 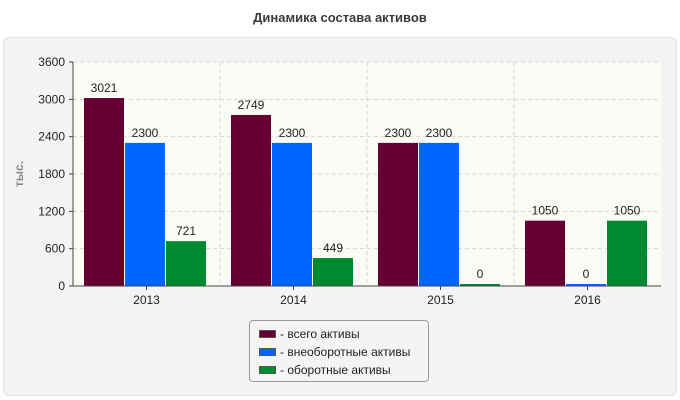 What do you see at coordinates (333, 248) in the screenshot?
I see `data-label: 449` at bounding box center [333, 248].